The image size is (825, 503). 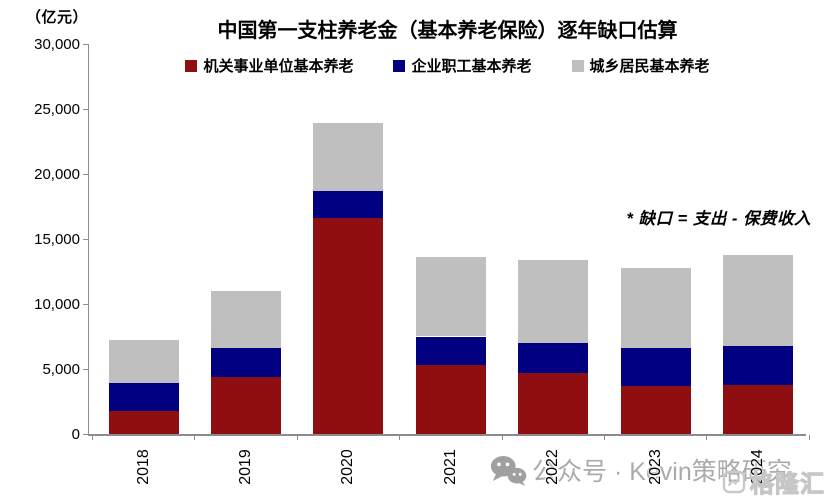 I want to click on legend-item-residents: 城乡居民基本养老, so click(x=640, y=65).